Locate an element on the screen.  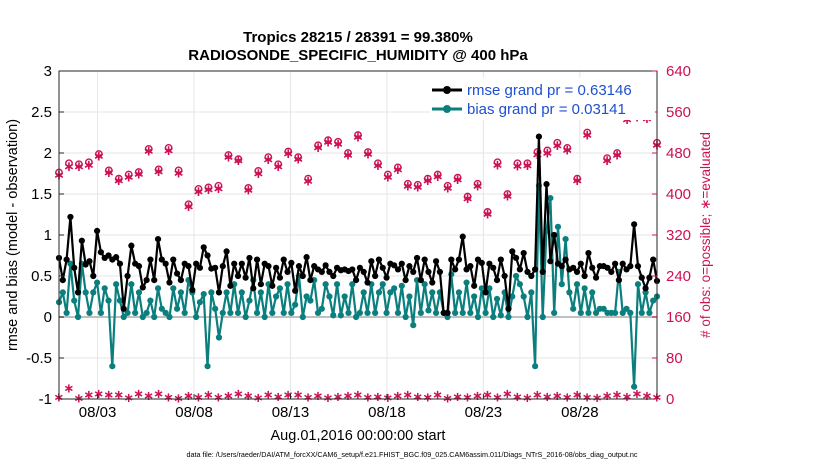
x-axis-label: Aug.01,2016 00:00:00 start is located at coordinates (358, 436).